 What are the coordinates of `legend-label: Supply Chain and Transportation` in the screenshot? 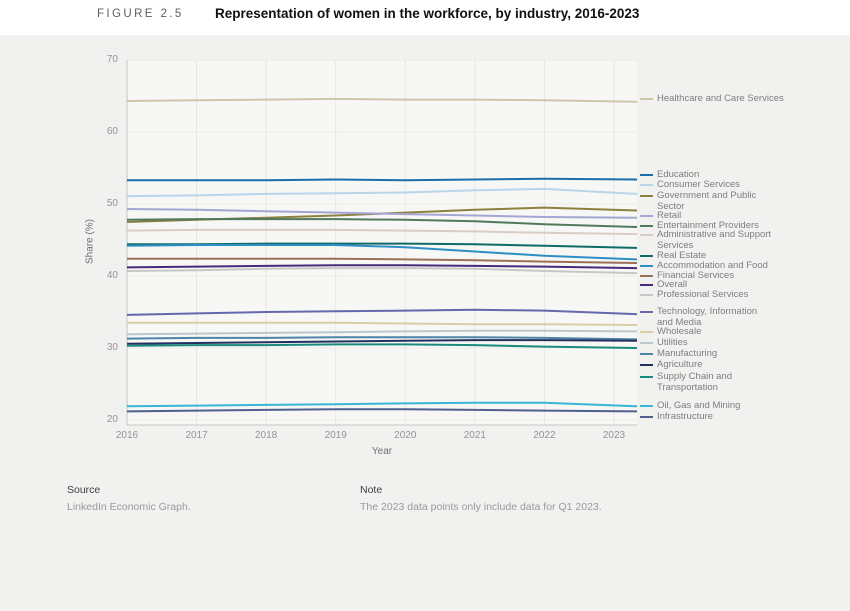 It's located at (694, 382).